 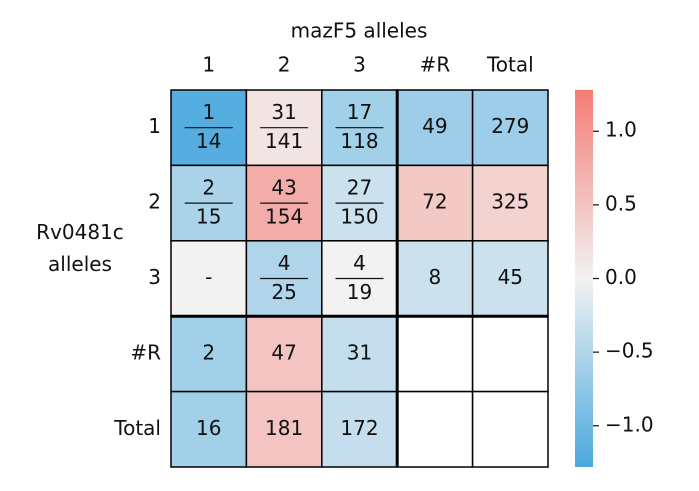 What do you see at coordinates (435, 65) in the screenshot?
I see `column-label: #R` at bounding box center [435, 65].